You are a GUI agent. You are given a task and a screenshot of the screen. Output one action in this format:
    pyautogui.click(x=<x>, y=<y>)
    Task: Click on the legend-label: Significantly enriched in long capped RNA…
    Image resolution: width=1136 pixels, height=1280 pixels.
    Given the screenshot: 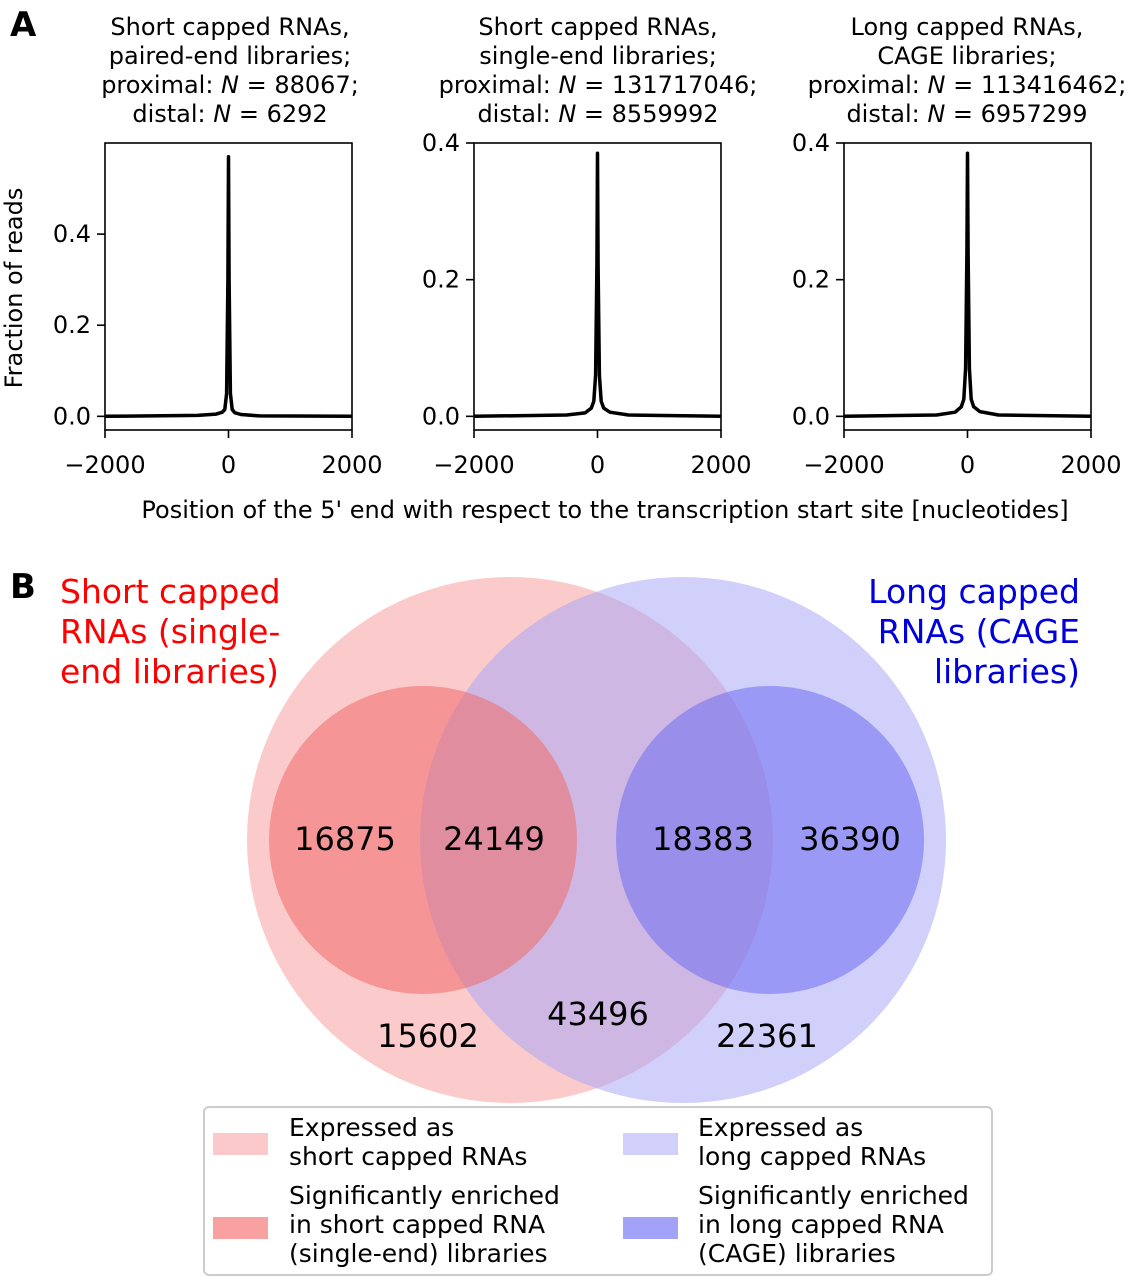 What is the action you would take?
    pyautogui.click(x=833, y=1224)
    